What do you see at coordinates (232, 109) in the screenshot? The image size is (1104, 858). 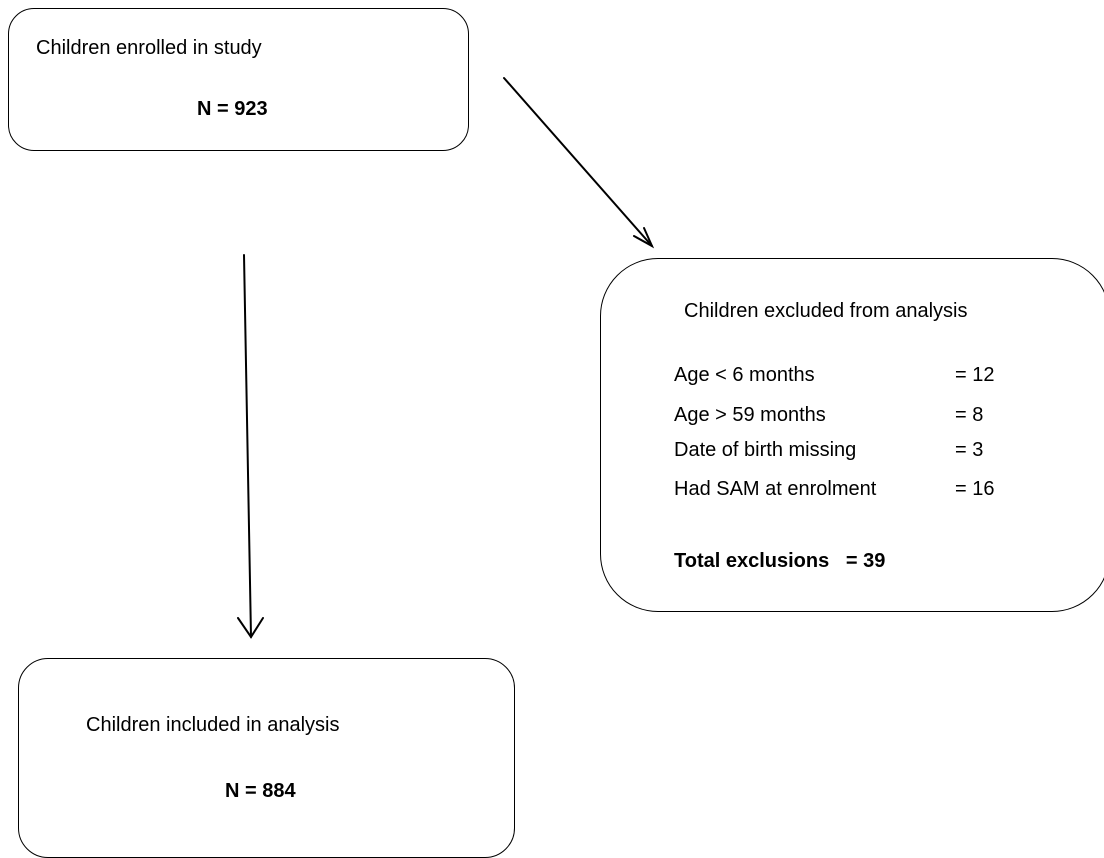 I see `enrolled-count: N = 923` at bounding box center [232, 109].